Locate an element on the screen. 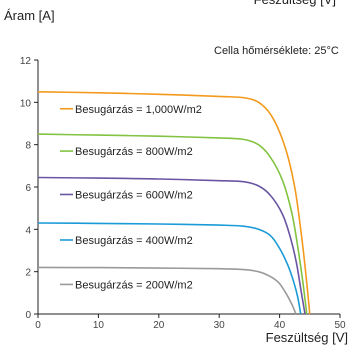 The width and height of the screenshot is (352, 347). y-tick-label: 6 is located at coordinates (28, 188).